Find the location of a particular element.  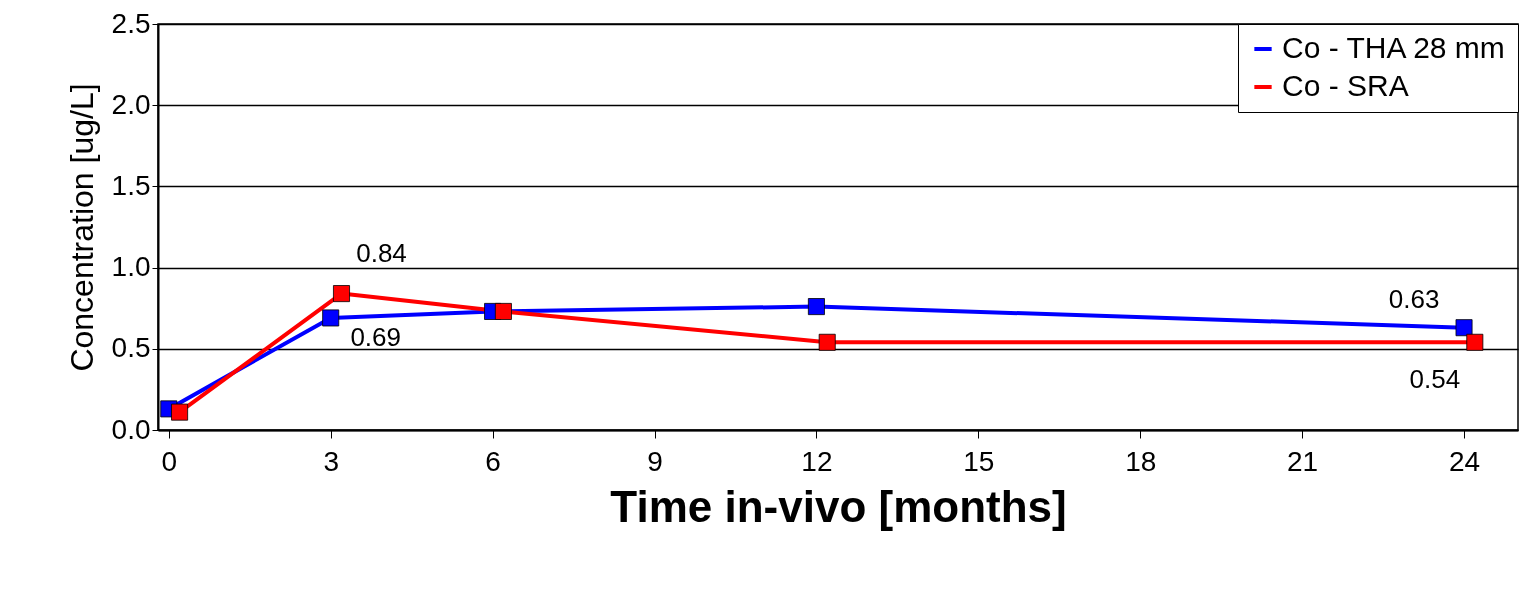

x-tick-label: 15 is located at coordinates (979, 461).